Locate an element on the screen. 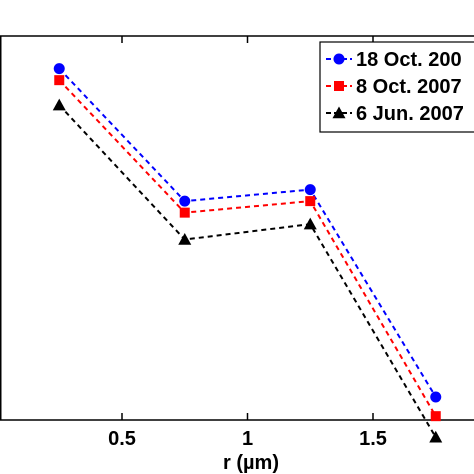 Image resolution: width=474 pixels, height=474 pixels. legend-box is located at coordinates (396, 87).